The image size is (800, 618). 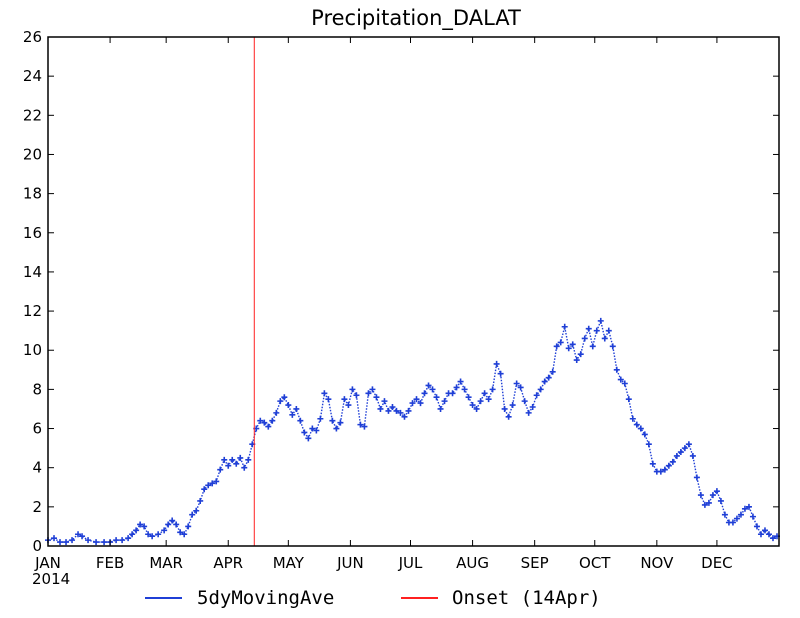 What do you see at coordinates (410, 563) in the screenshot?
I see `x-tick-label: JUL` at bounding box center [410, 563].